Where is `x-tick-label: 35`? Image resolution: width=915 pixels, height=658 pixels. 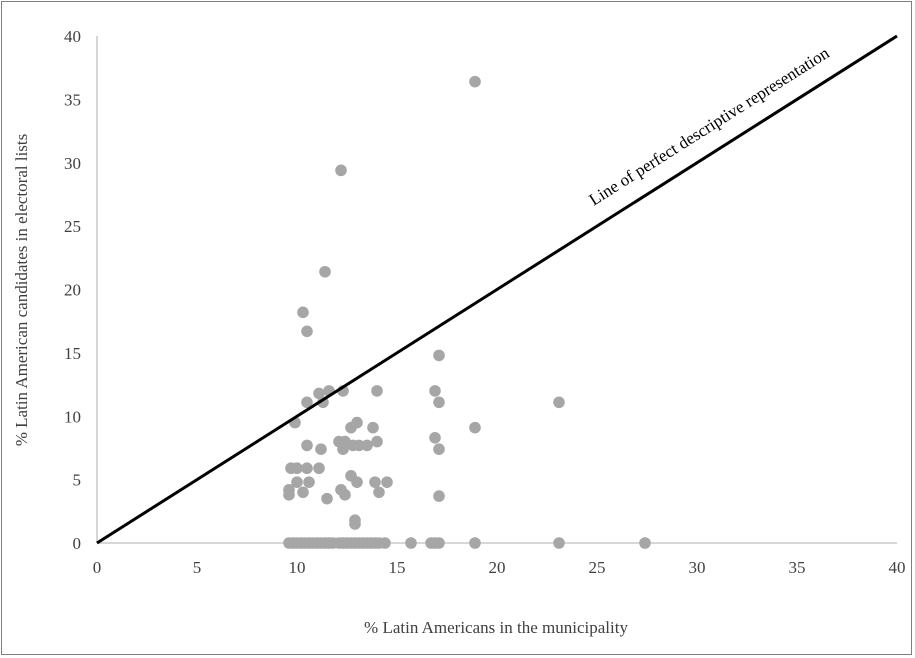
x-tick-label: 35 is located at coordinates (797, 567).